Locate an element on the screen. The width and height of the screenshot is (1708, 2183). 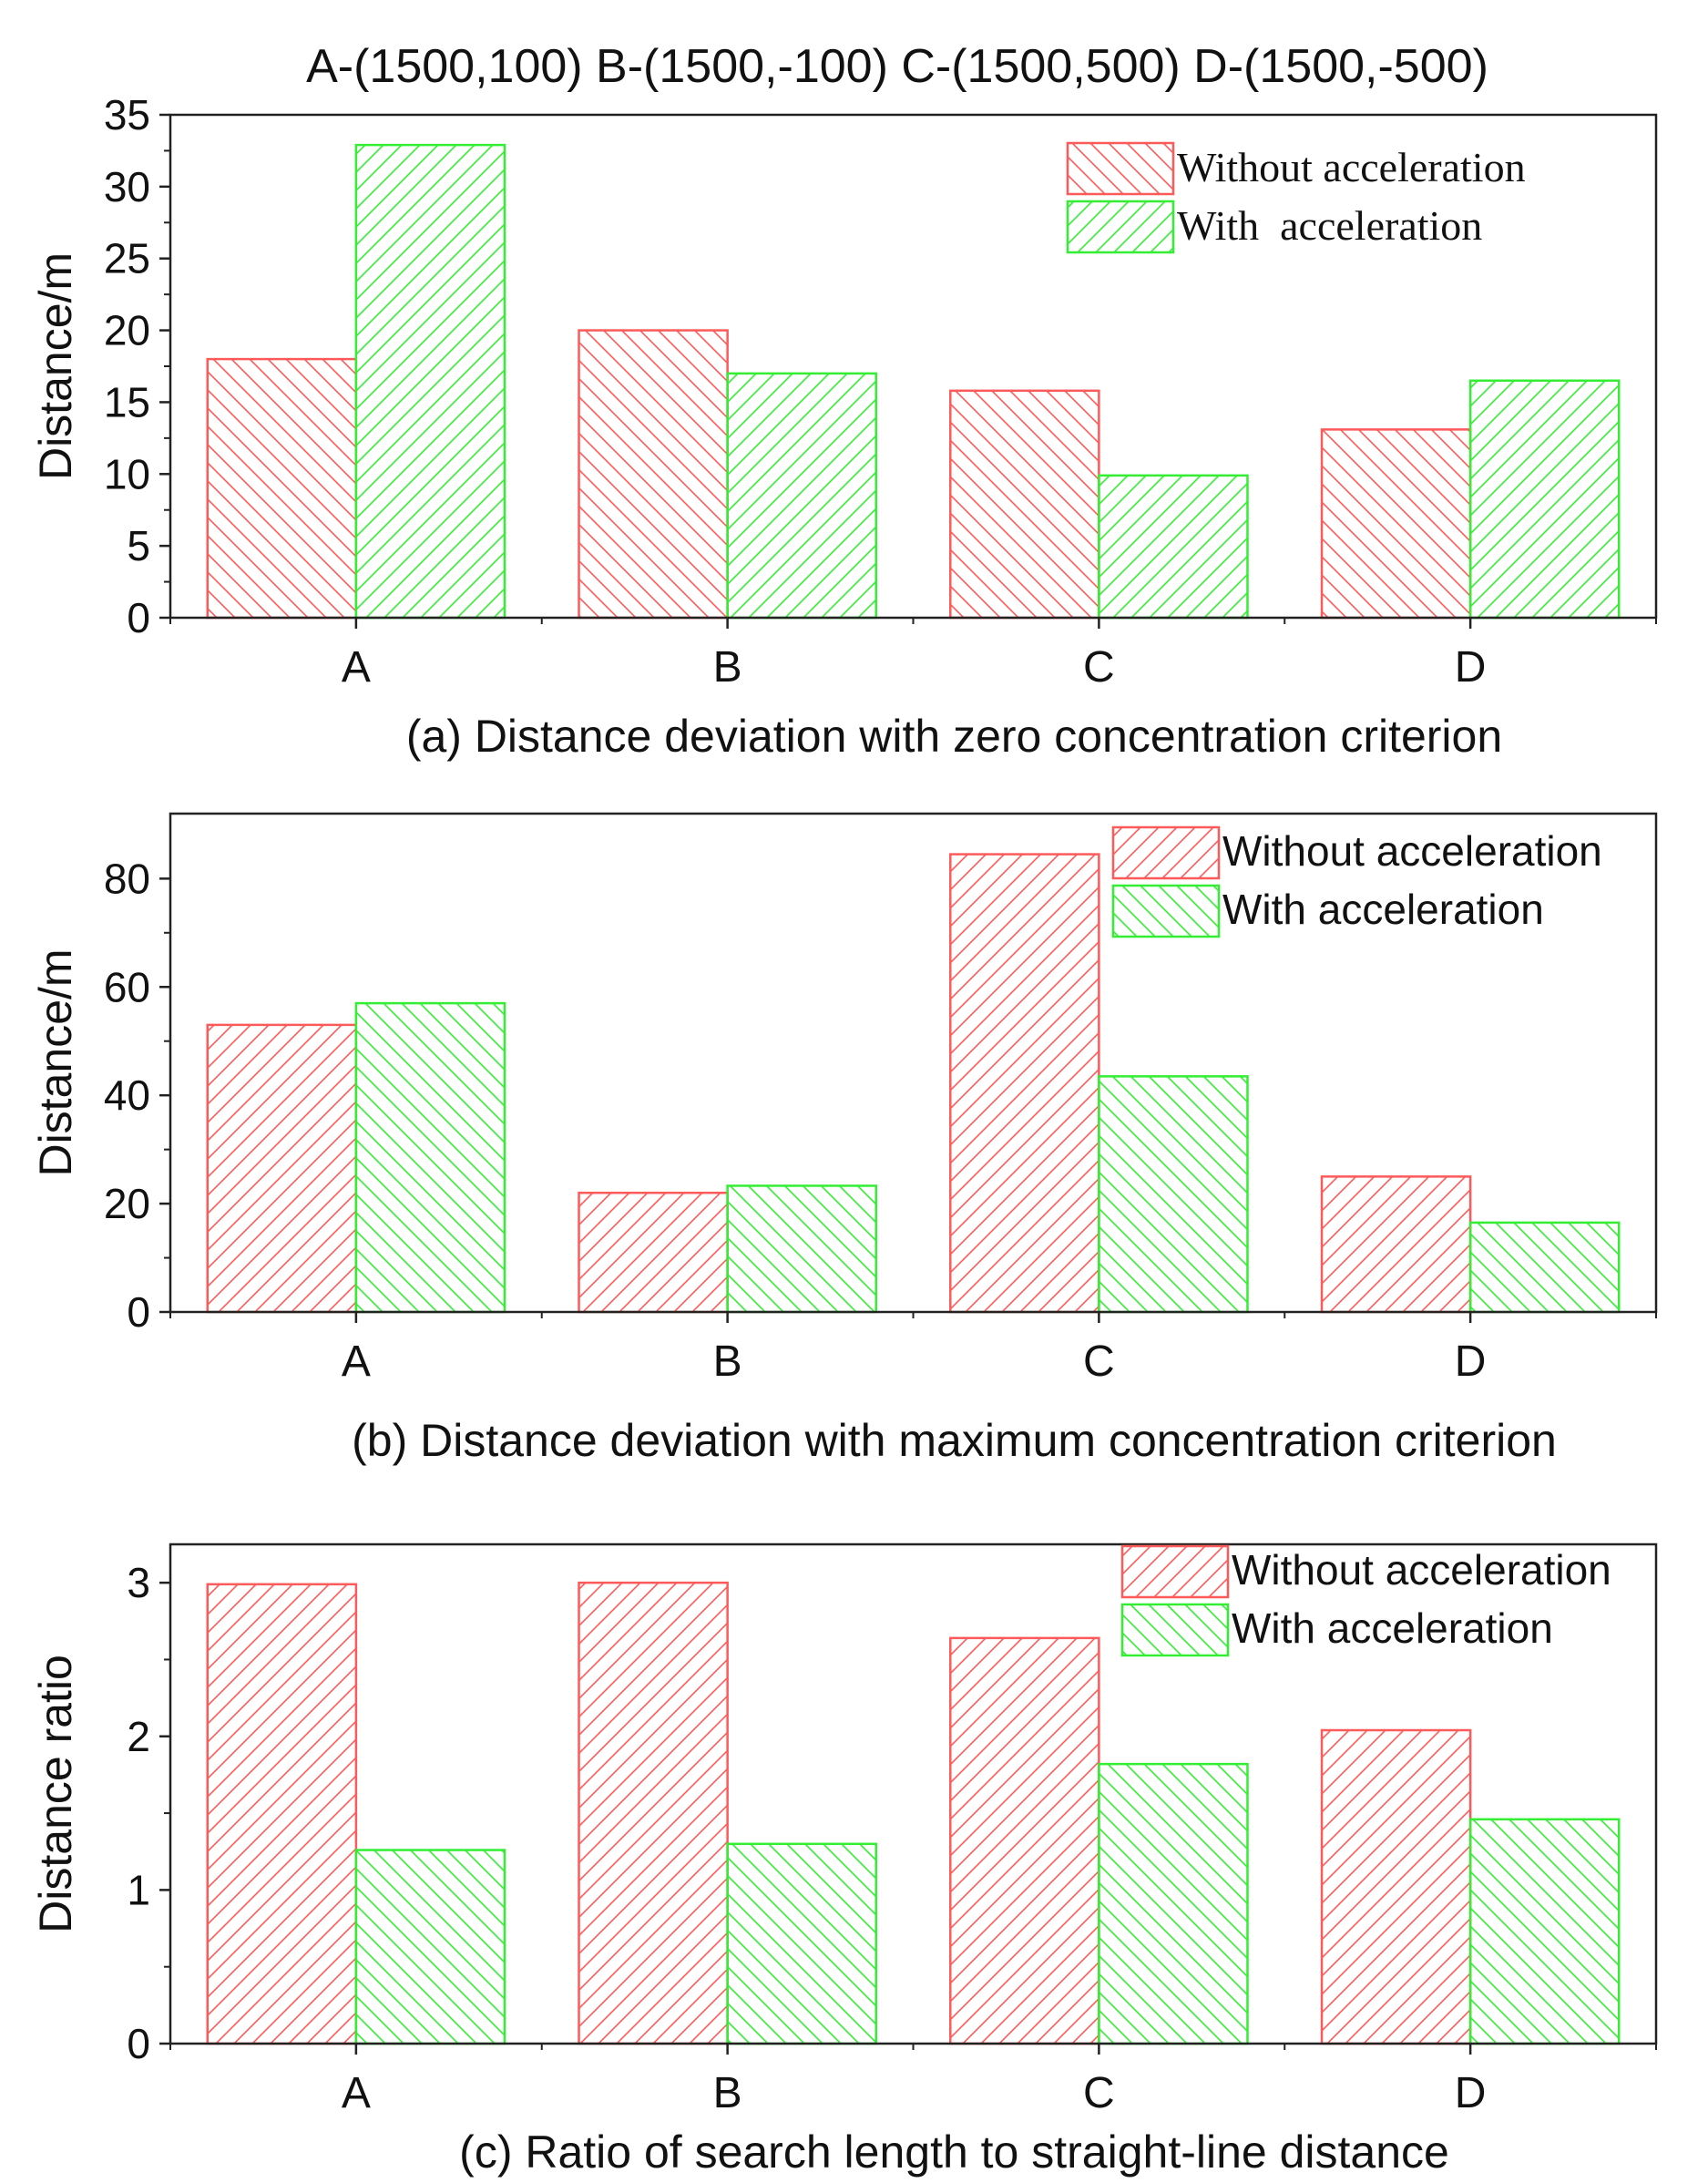
y-tick-label: 80 is located at coordinates (127, 879).